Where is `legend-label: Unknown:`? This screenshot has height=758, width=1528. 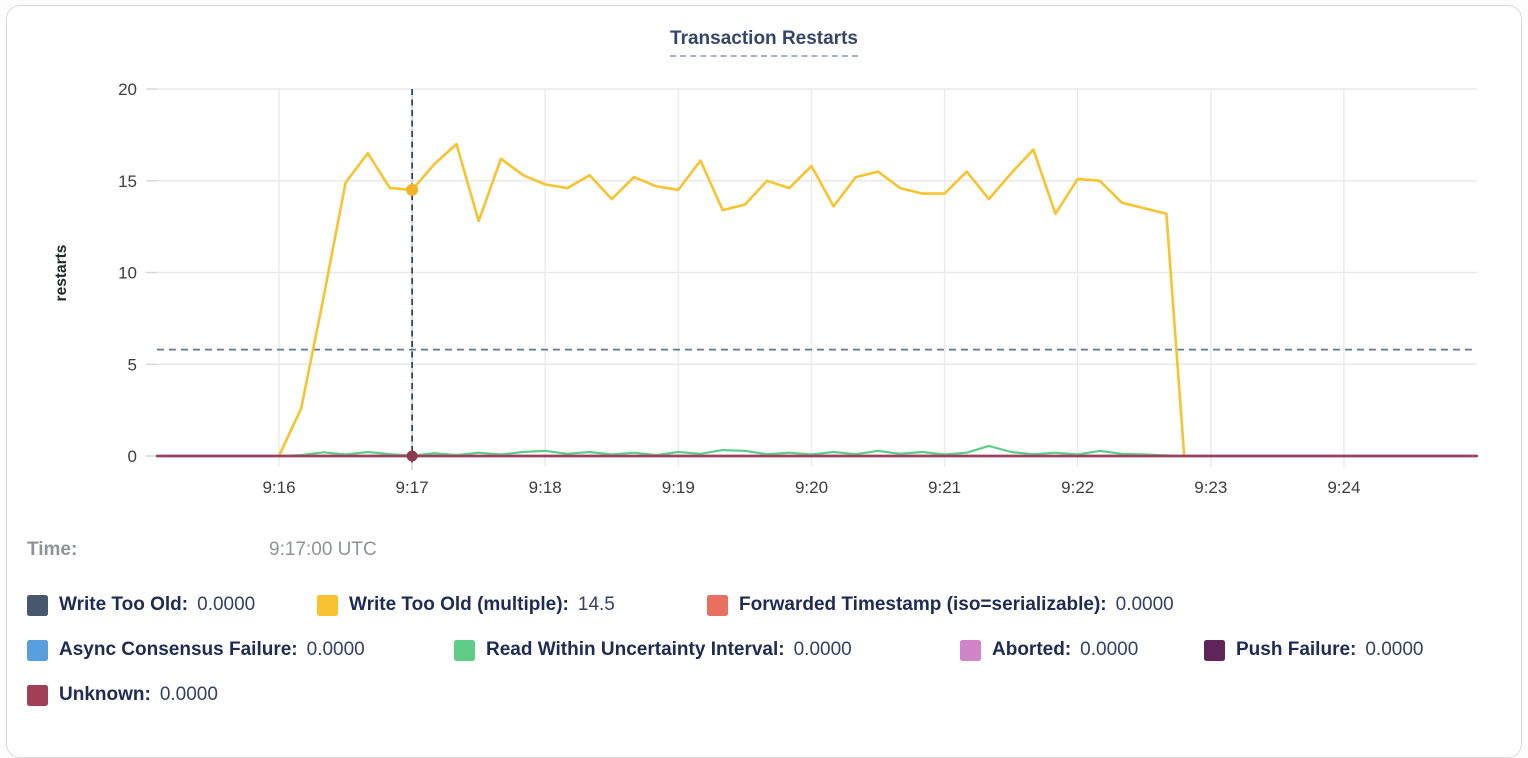 legend-label: Unknown: is located at coordinates (105, 694).